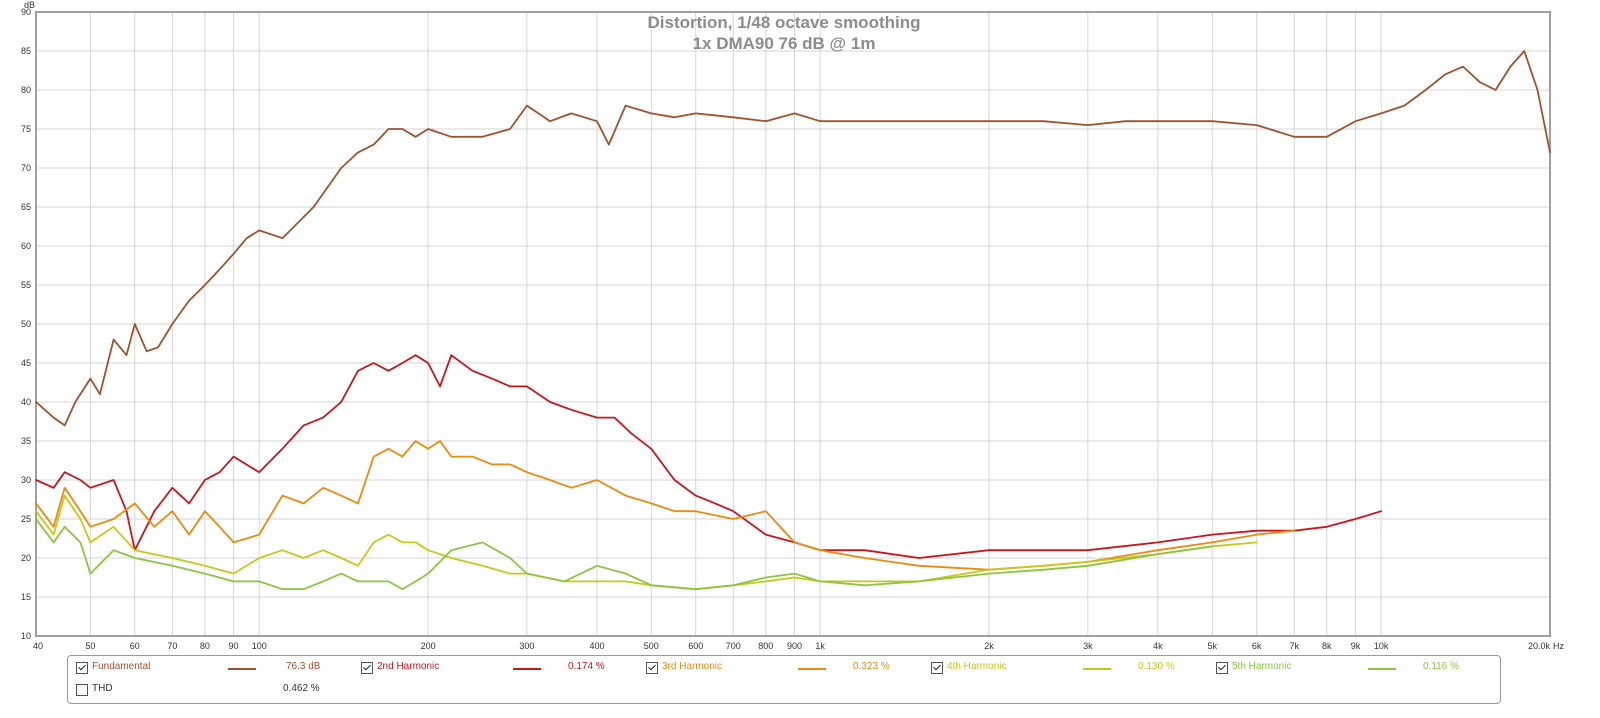 The width and height of the screenshot is (1600, 718). Describe the element at coordinates (695, 645) in the screenshot. I see `x-tick-label: 600` at that location.